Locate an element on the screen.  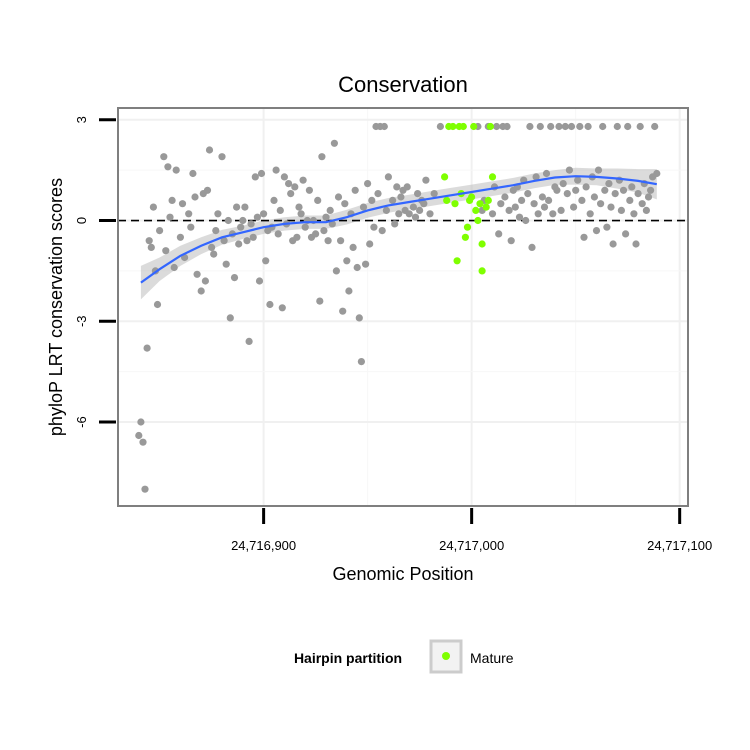
x-axis-title: Genomic Position is located at coordinates (402, 574).